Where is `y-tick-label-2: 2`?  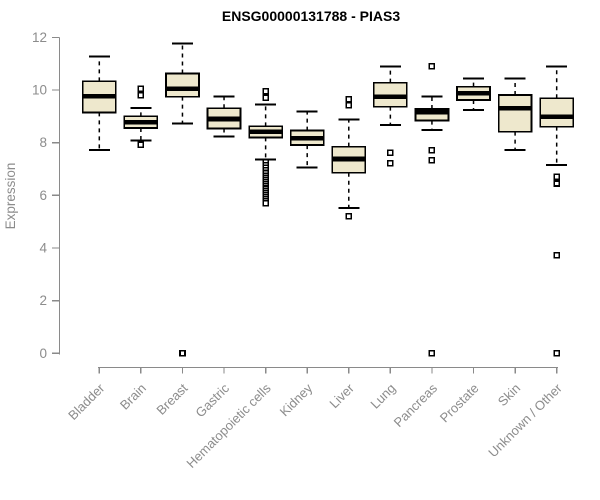 y-tick-label-2: 2 is located at coordinates (43, 300).